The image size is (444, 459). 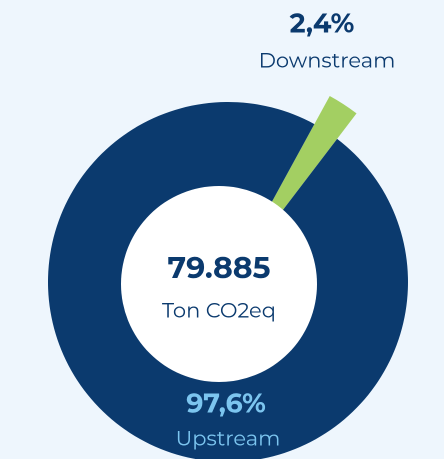 What do you see at coordinates (322, 22) in the screenshot?
I see `value-label: 2,4%` at bounding box center [322, 22].